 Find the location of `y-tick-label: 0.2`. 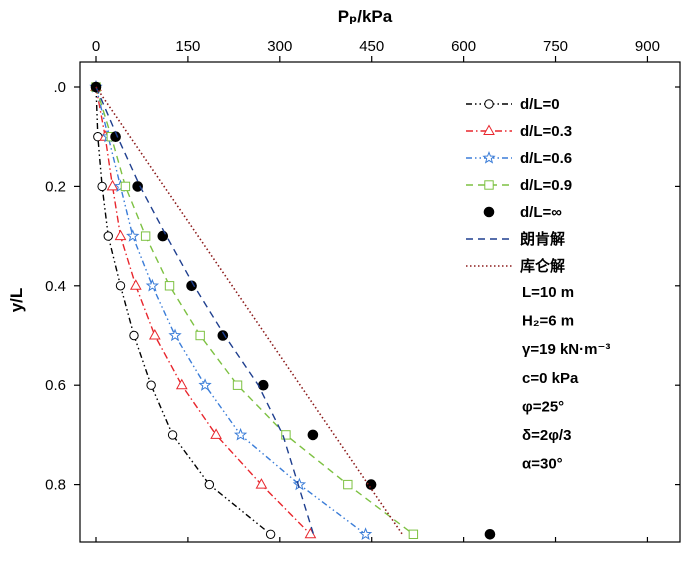

y-tick-label: 0.2 is located at coordinates (55, 186).